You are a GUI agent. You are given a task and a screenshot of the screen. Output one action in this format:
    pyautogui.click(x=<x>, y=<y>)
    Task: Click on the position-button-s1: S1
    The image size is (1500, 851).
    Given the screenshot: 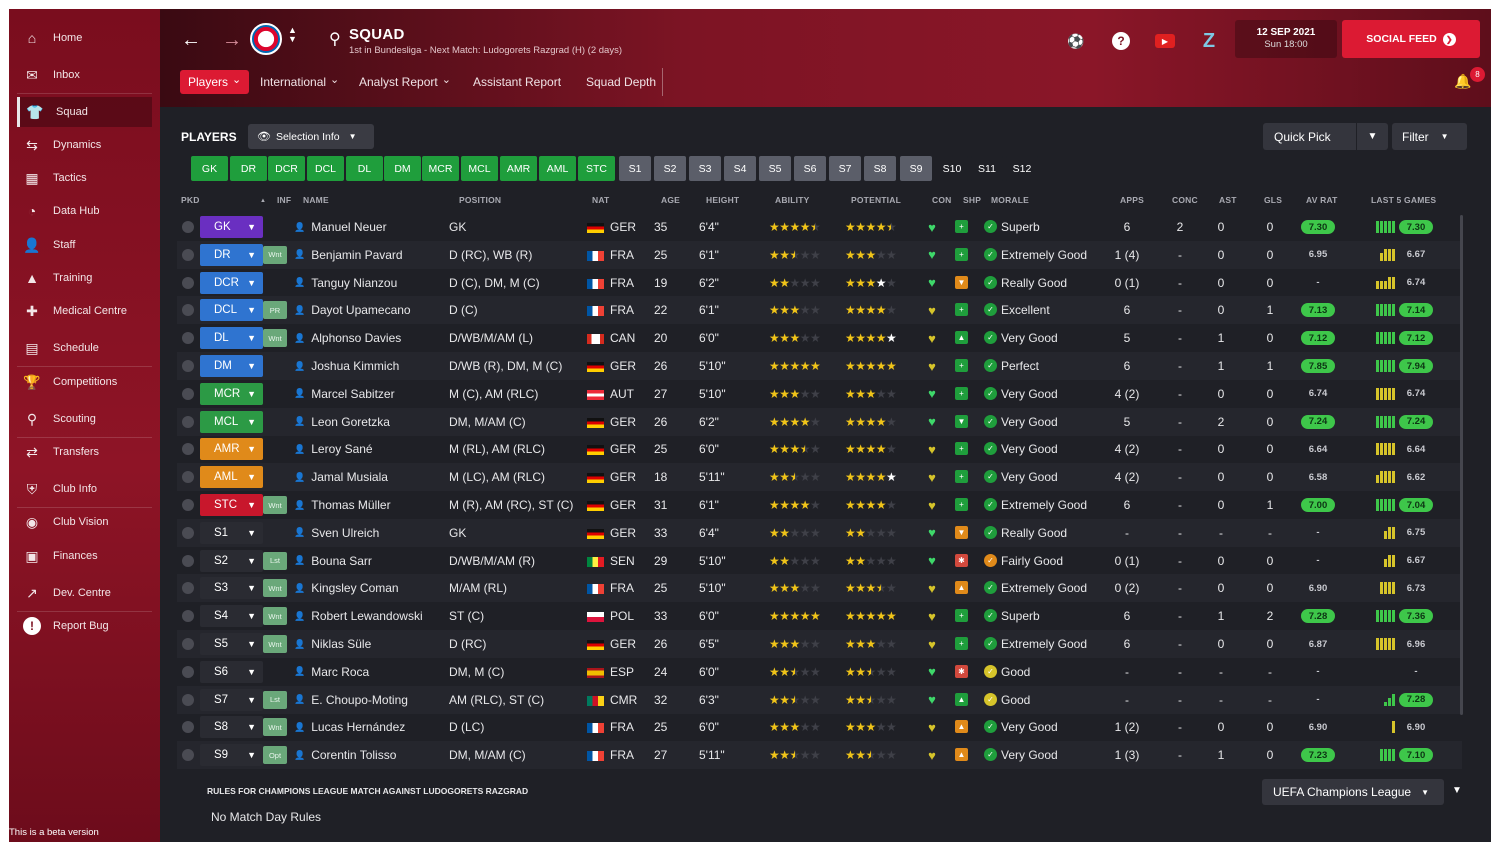 What is the action you would take?
    pyautogui.click(x=635, y=168)
    